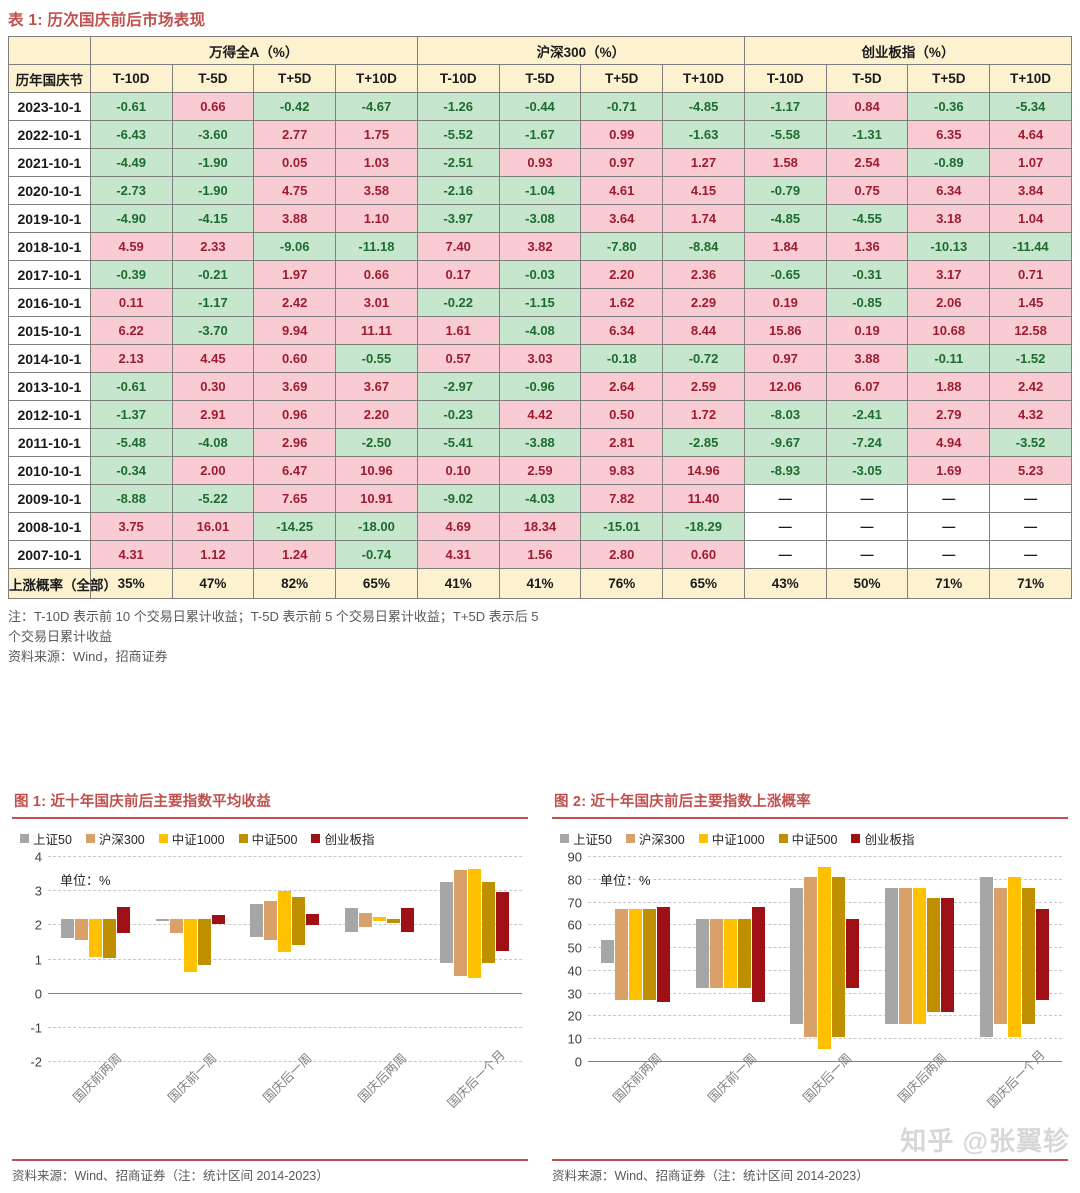 This screenshot has width=1080, height=1193. I want to click on table-cell: -3.60, so click(213, 134).